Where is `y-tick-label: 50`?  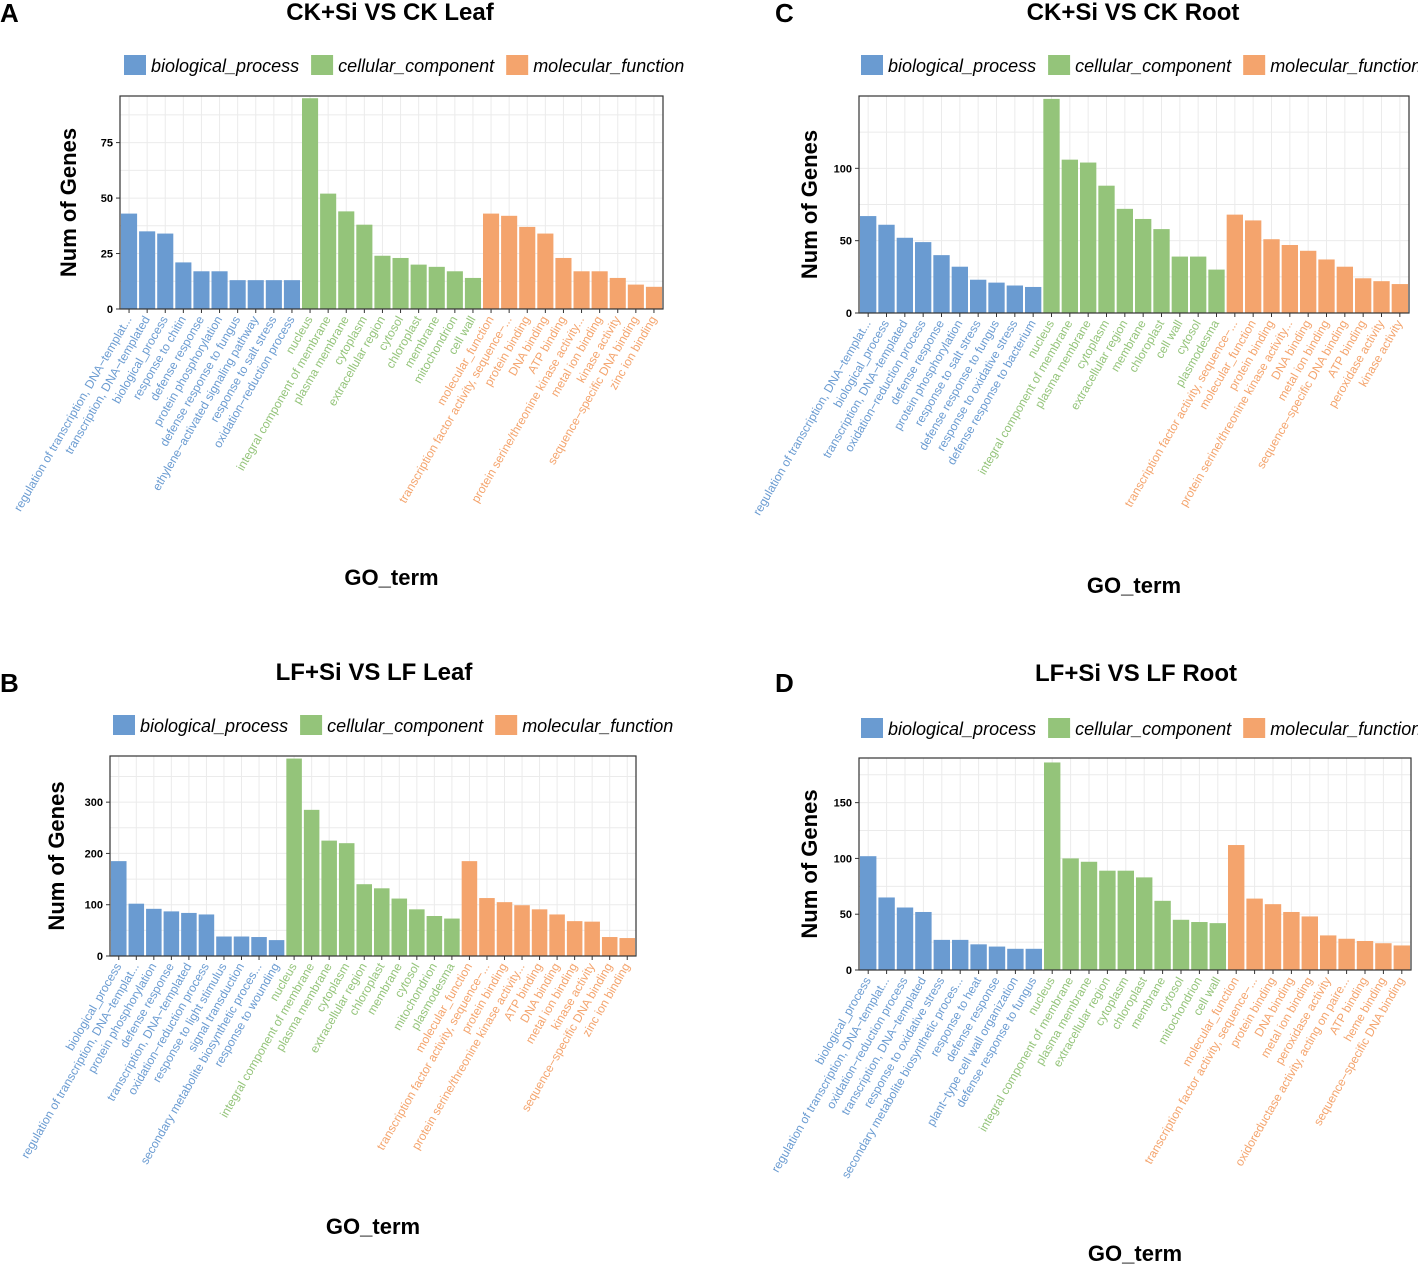
y-tick-label: 50 is located at coordinates (846, 242).